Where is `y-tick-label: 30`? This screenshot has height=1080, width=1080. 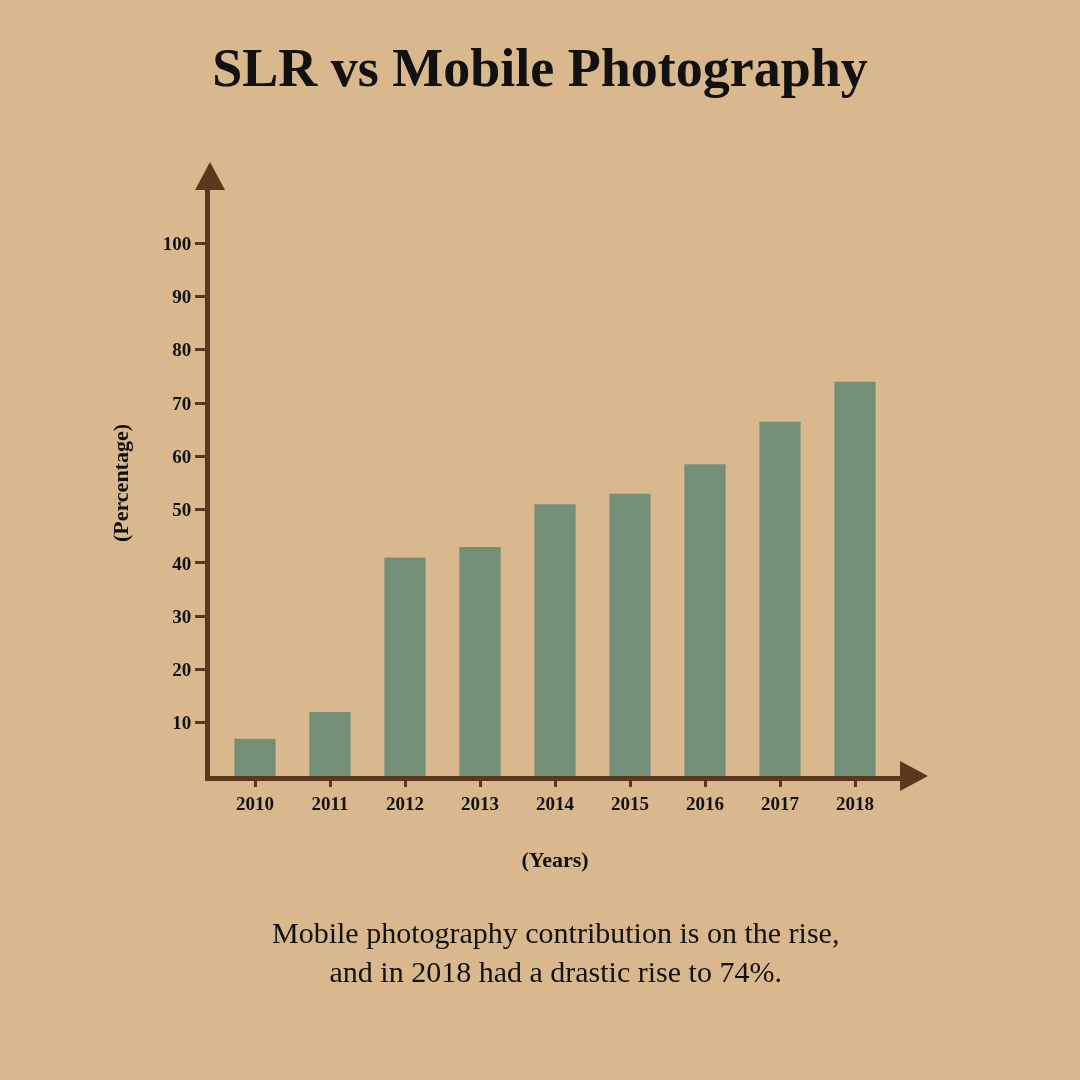 y-tick-label: 30 is located at coordinates (182, 616).